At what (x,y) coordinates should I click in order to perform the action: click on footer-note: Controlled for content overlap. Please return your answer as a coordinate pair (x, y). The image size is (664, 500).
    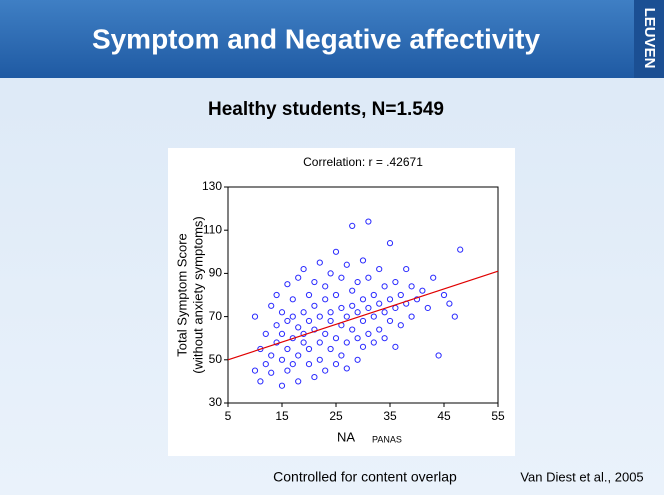
    Looking at the image, I should click on (365, 477).